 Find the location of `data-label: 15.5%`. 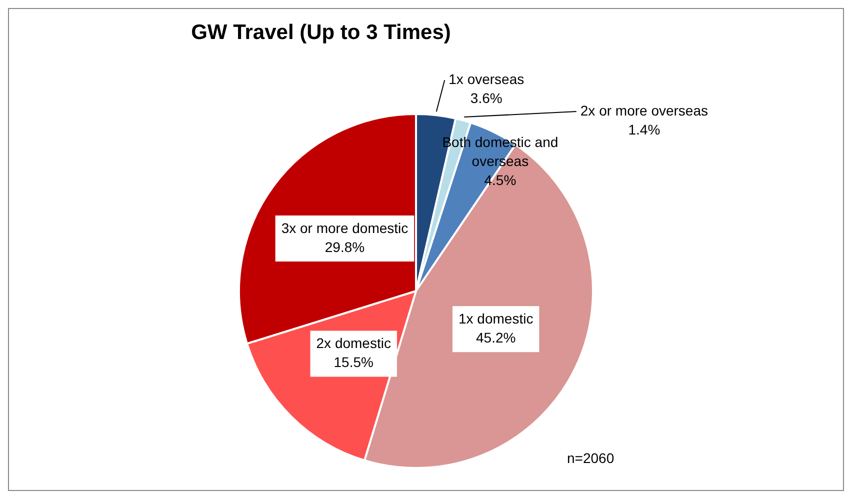

data-label: 15.5% is located at coordinates (354, 362).